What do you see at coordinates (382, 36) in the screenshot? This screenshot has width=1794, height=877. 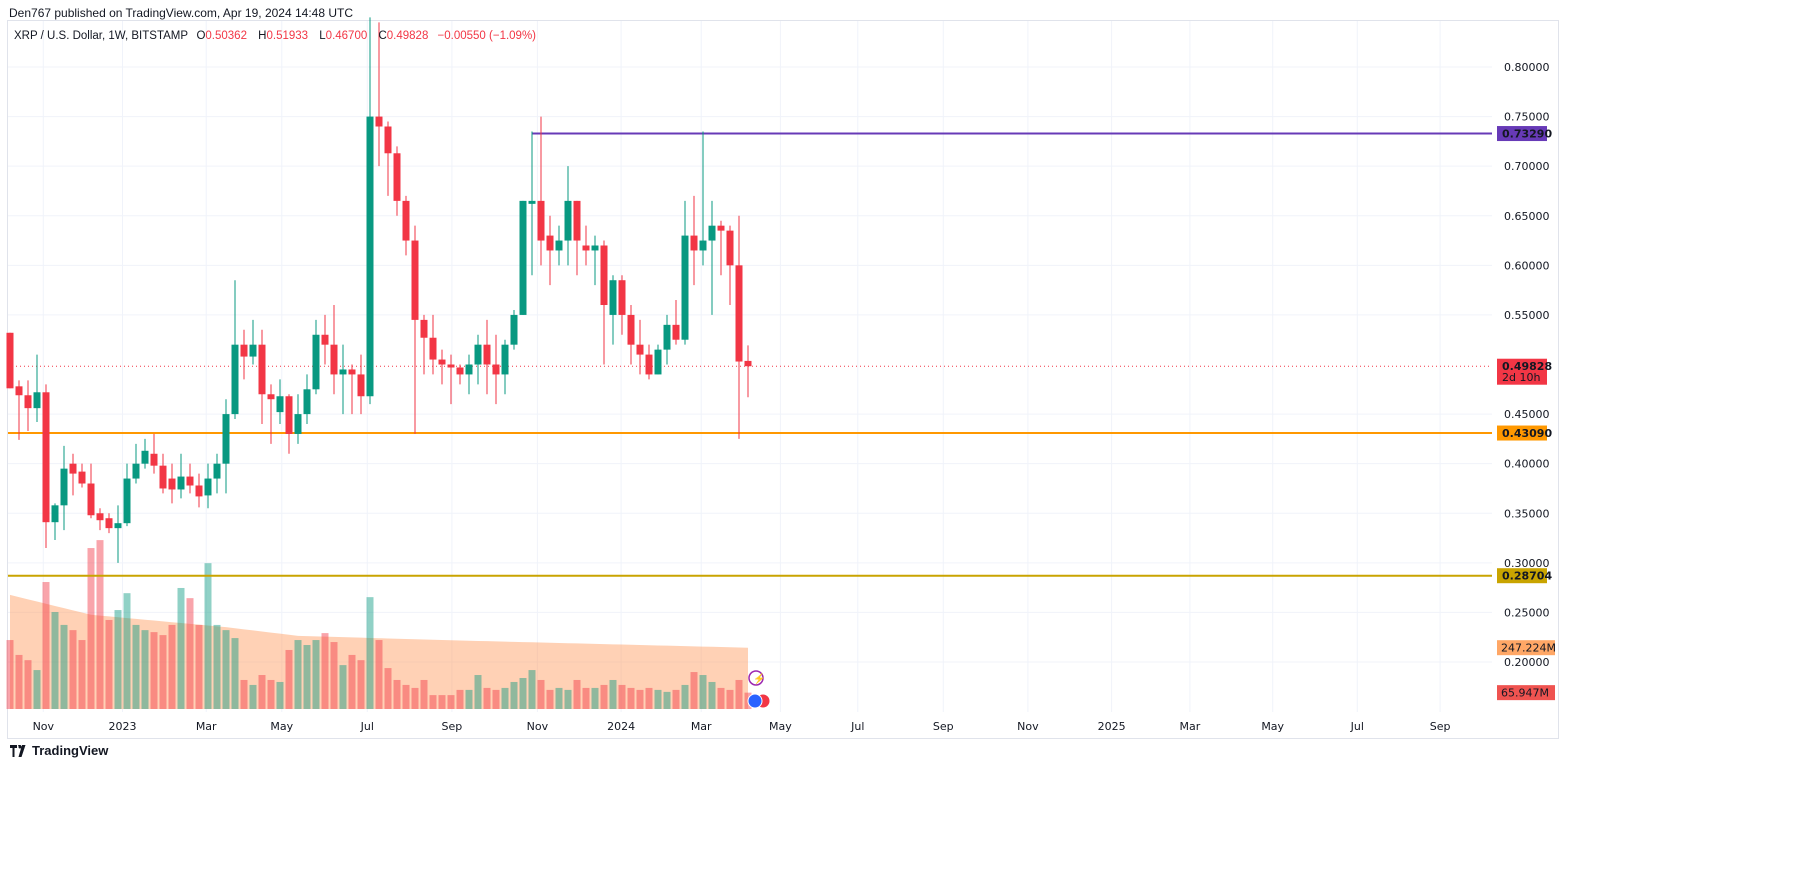 I see `close-label: C` at bounding box center [382, 36].